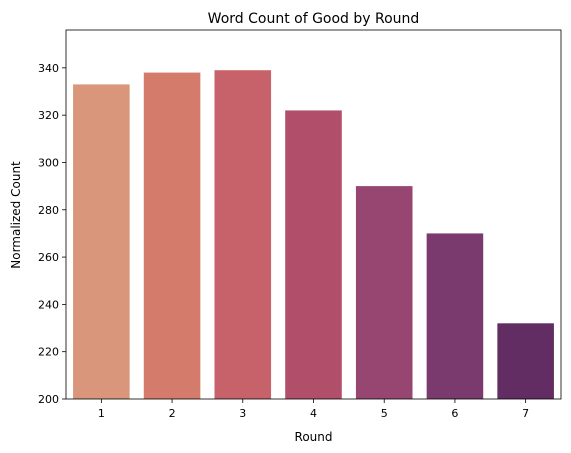 This screenshot has width=571, height=453. Describe the element at coordinates (314, 437) in the screenshot. I see `x-axis-label: Round` at that location.